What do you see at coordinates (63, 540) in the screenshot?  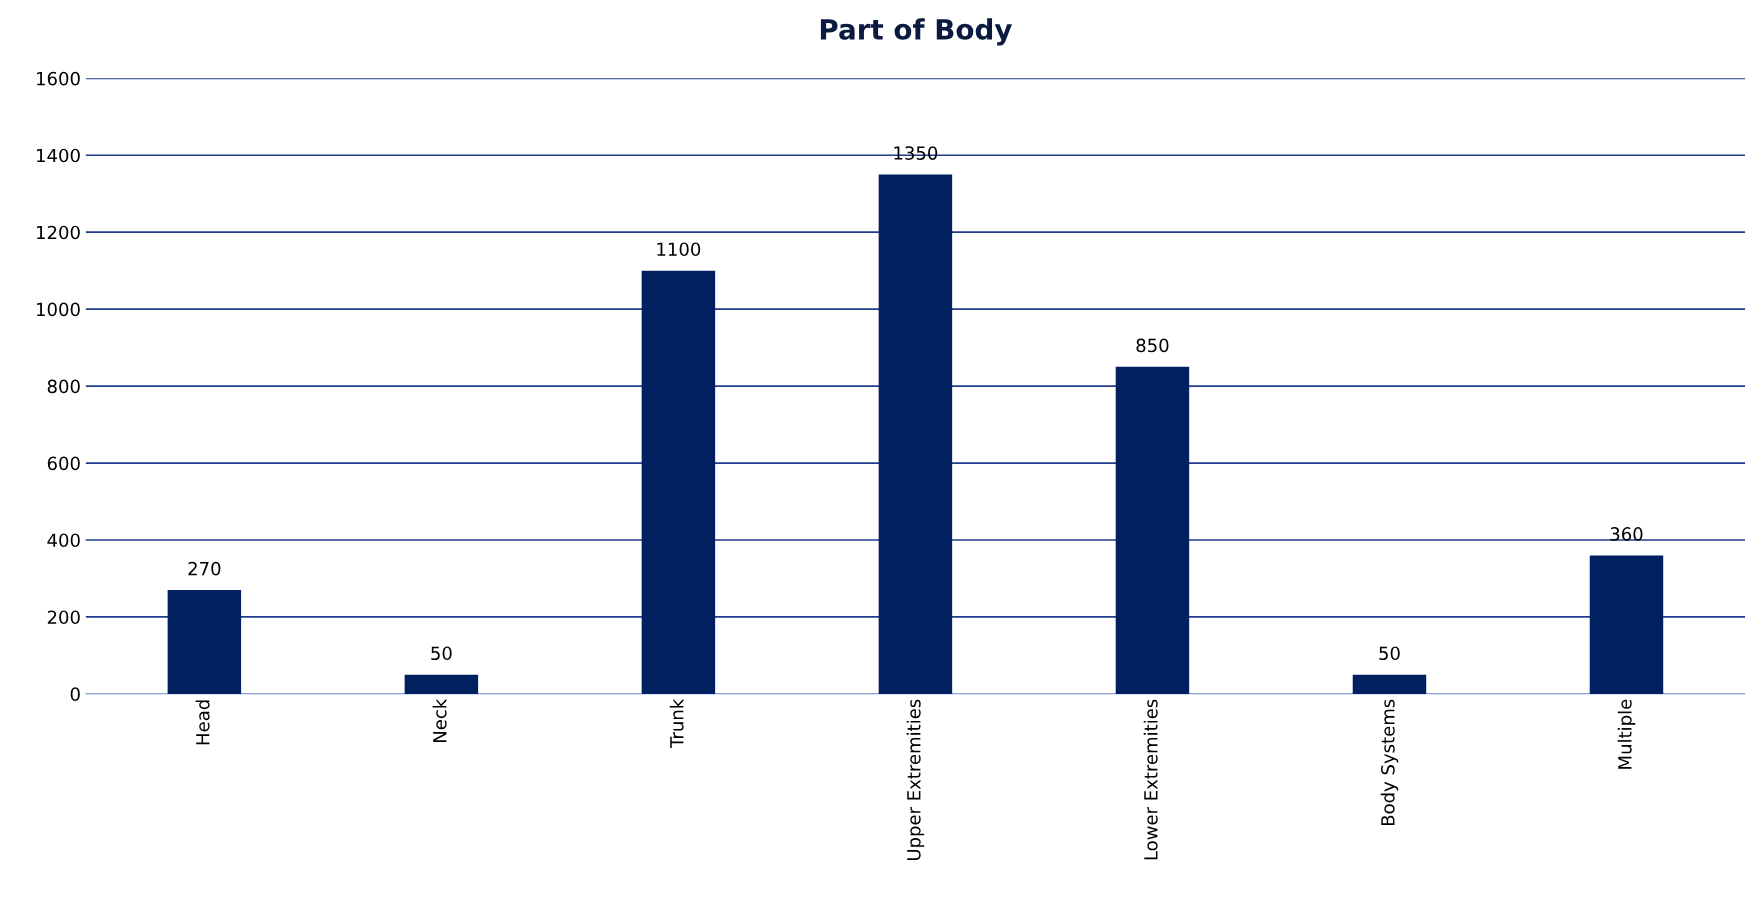 I see `y-tick-label: 400` at bounding box center [63, 540].